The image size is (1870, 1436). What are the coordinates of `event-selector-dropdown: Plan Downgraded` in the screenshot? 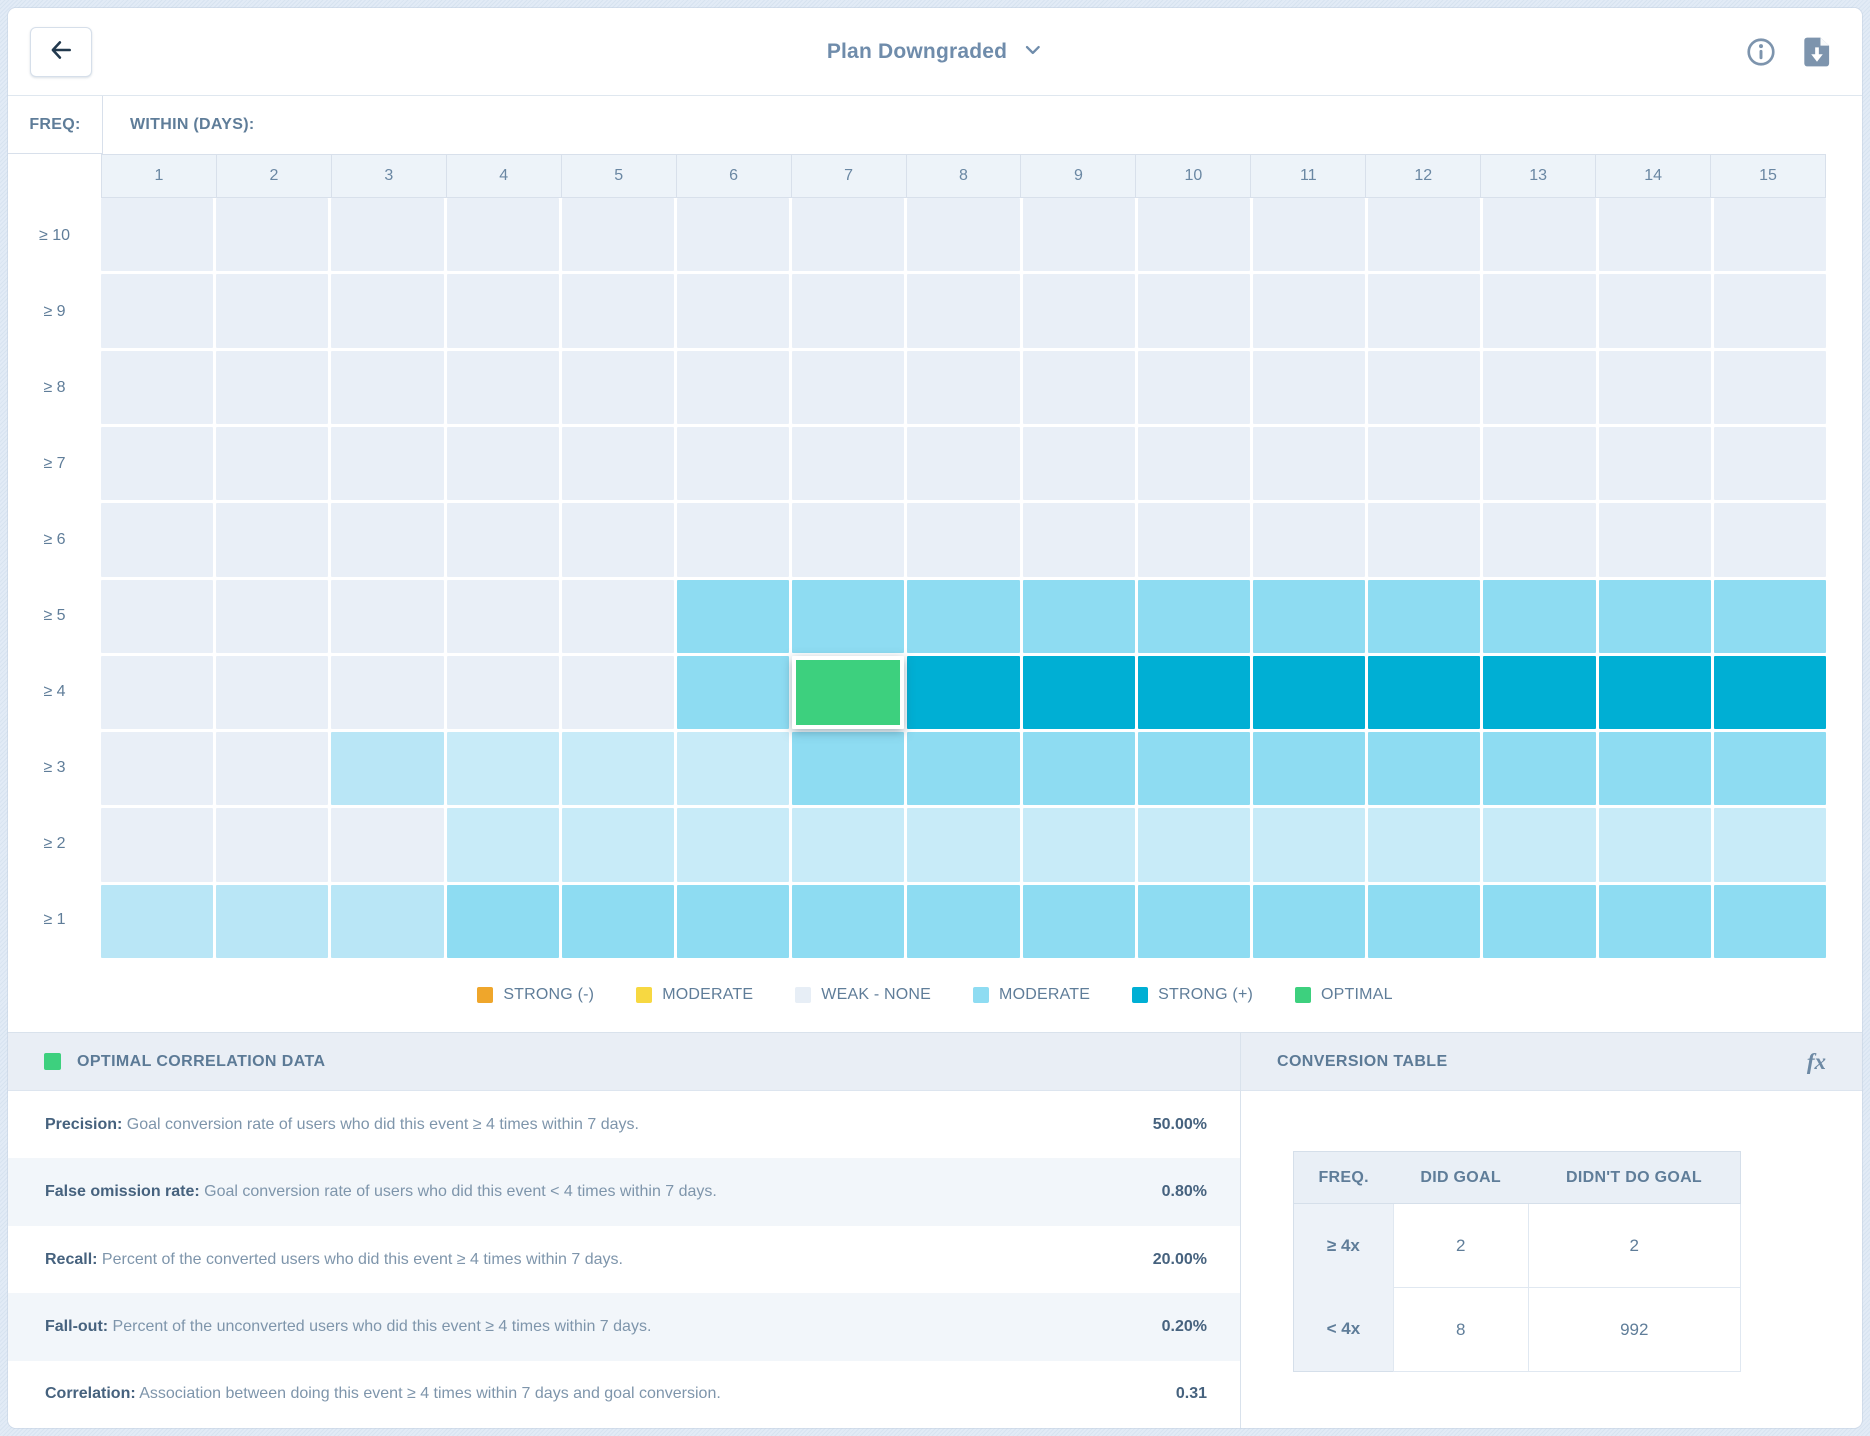 It's located at (935, 52).